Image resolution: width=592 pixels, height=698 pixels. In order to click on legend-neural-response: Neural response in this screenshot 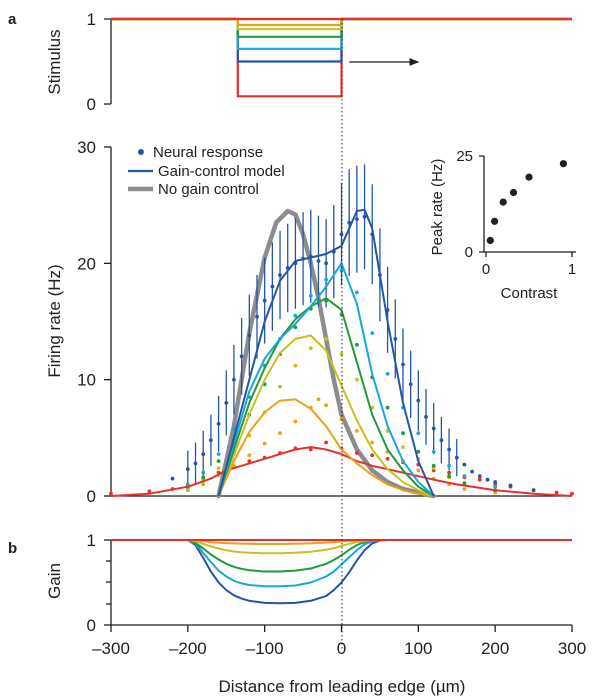, I will do `click(208, 152)`.